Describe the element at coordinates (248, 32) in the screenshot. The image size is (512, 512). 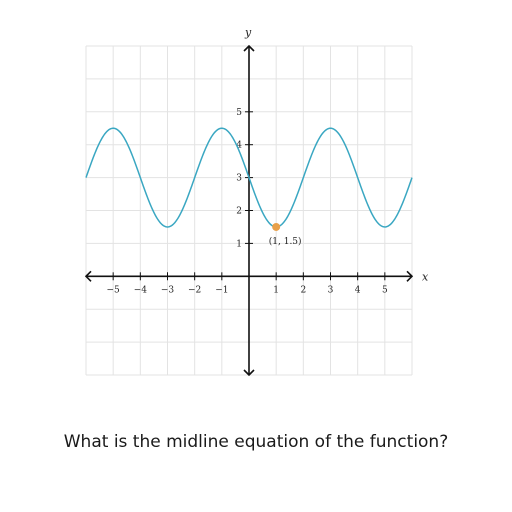
I see `y-axis-label: y` at that location.